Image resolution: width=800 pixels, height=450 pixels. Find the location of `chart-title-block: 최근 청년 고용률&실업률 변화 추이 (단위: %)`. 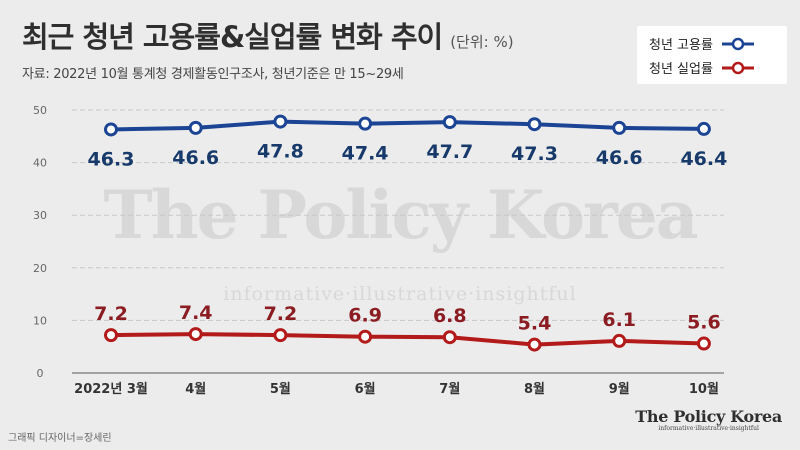

chart-title-block: 최근 청년 고용률&실업률 변화 추이 (단위: %) is located at coordinates (268, 35).